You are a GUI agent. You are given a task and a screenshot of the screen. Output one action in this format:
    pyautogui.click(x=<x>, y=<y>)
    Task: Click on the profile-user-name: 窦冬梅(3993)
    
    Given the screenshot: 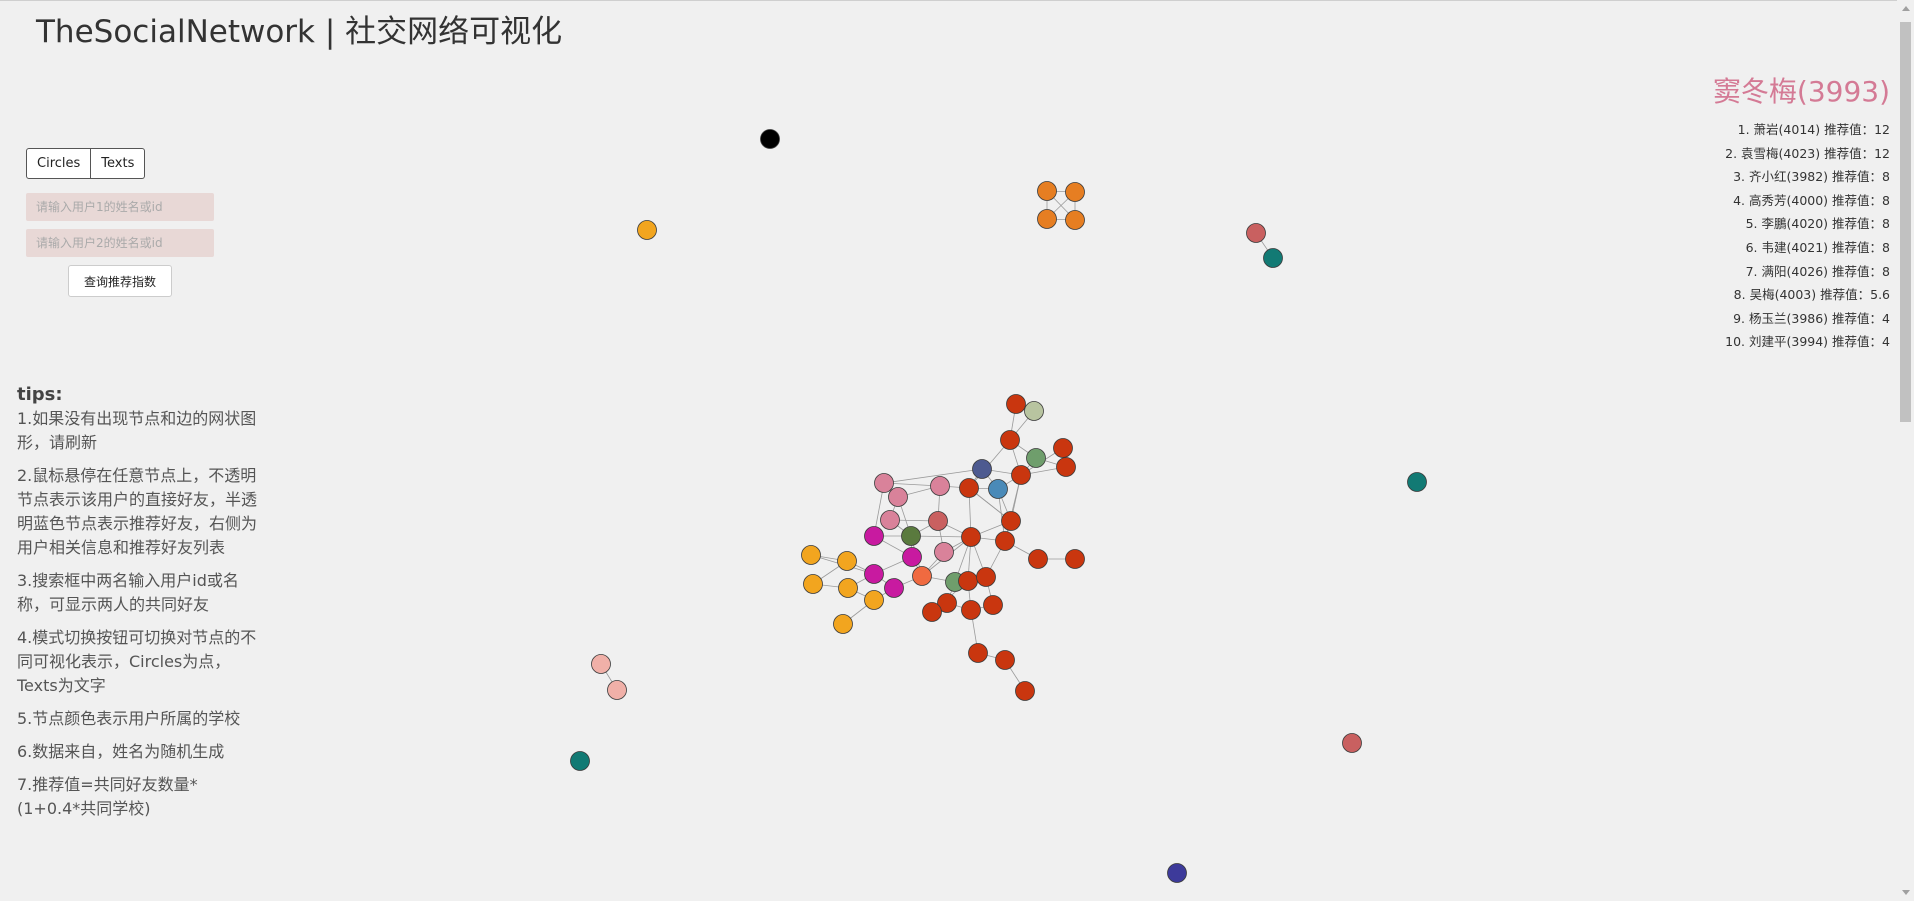 What is the action you would take?
    pyautogui.click(x=1801, y=91)
    